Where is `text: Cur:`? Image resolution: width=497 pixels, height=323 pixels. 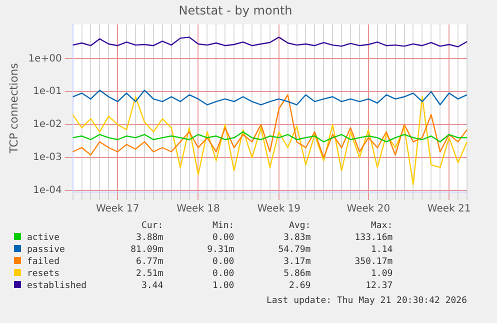
text: Cur: is located at coordinates (152, 226).